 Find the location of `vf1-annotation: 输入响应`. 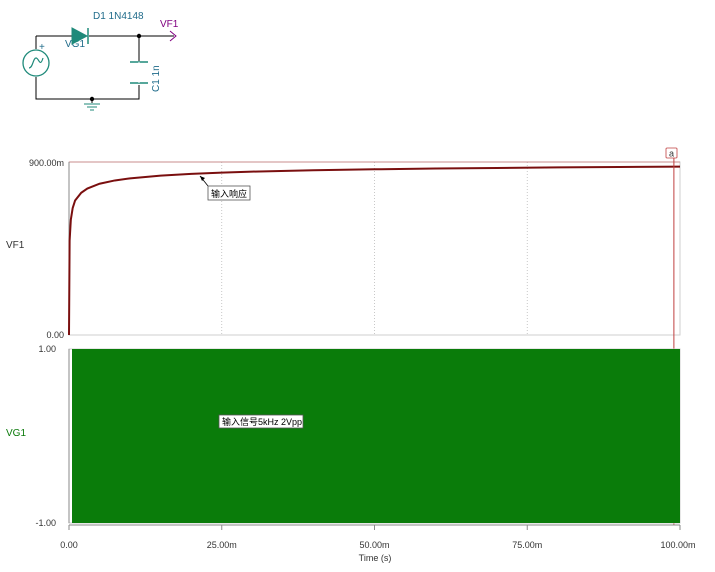

vf1-annotation: 输入响应 is located at coordinates (225, 188).